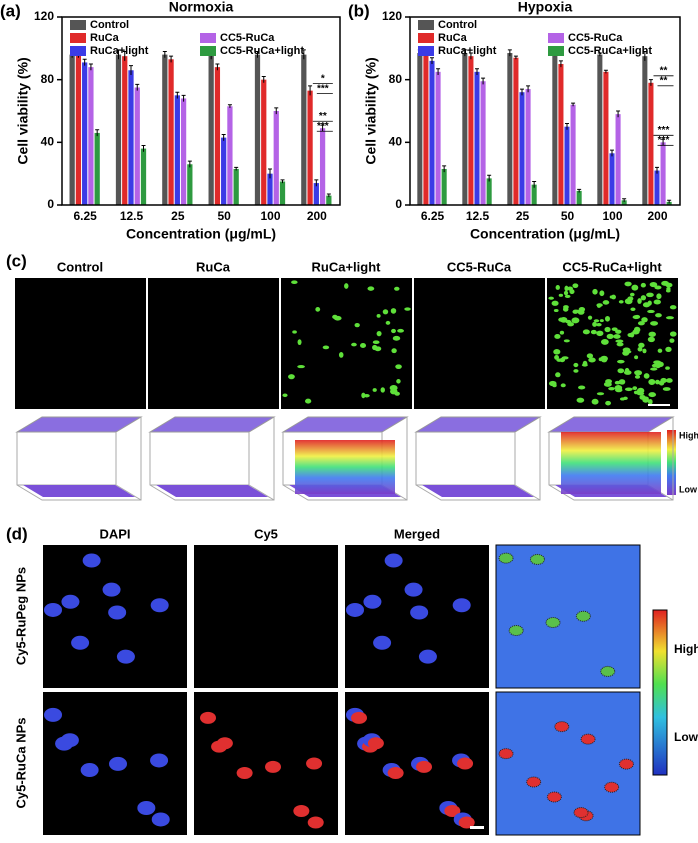 Image resolution: width=698 pixels, height=843 pixels. I want to click on x-tick-label: 12.5, so click(478, 216).